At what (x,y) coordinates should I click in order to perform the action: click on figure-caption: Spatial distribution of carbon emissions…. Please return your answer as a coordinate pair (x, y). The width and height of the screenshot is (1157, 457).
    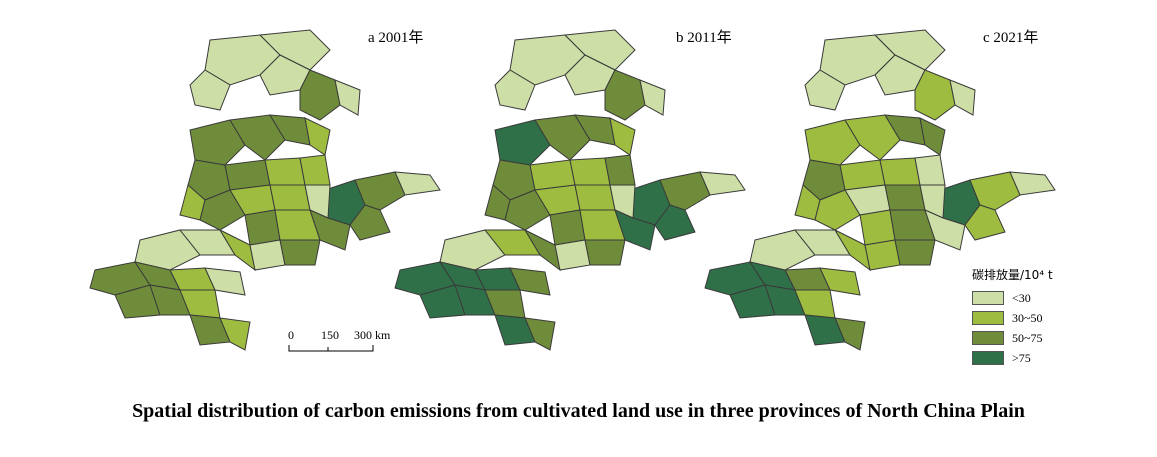
    Looking at the image, I should click on (578, 411).